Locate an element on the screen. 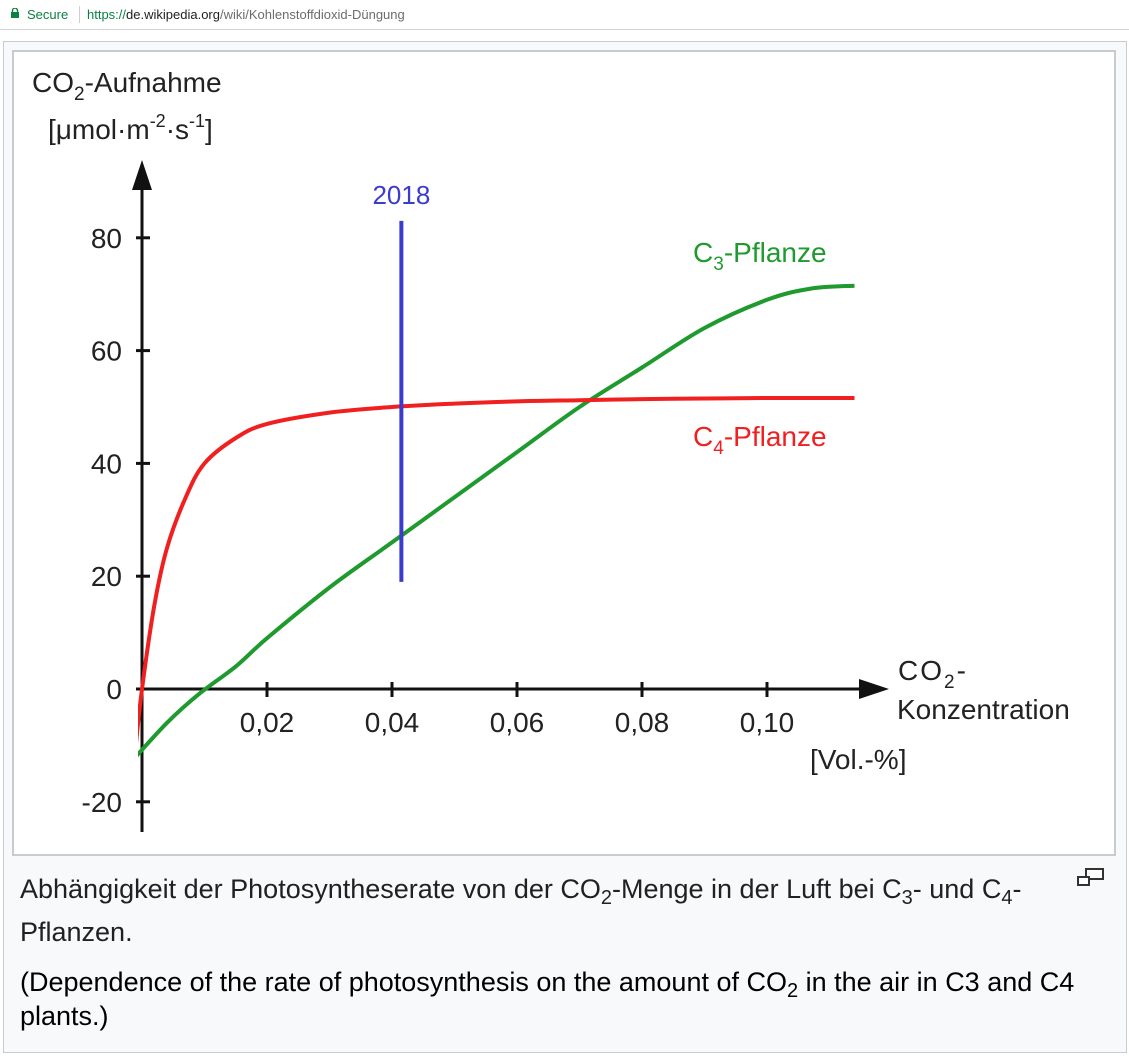 This screenshot has width=1129, height=1056. x-title-sub: 2 is located at coordinates (950, 682).